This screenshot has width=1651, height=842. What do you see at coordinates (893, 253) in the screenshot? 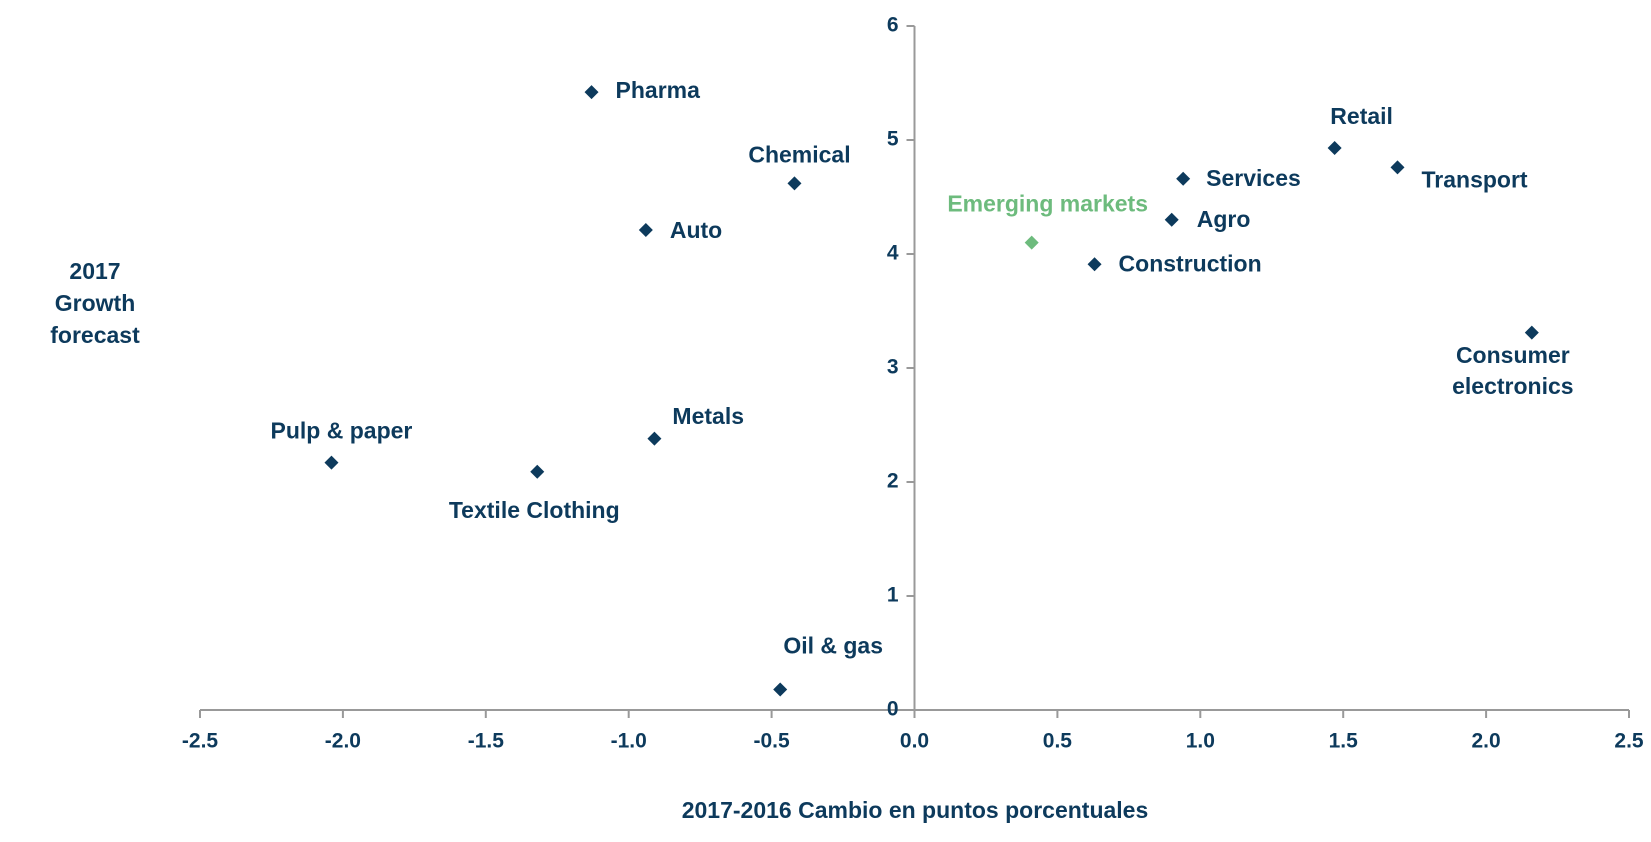
I see `y-tick-label: 4` at bounding box center [893, 253].